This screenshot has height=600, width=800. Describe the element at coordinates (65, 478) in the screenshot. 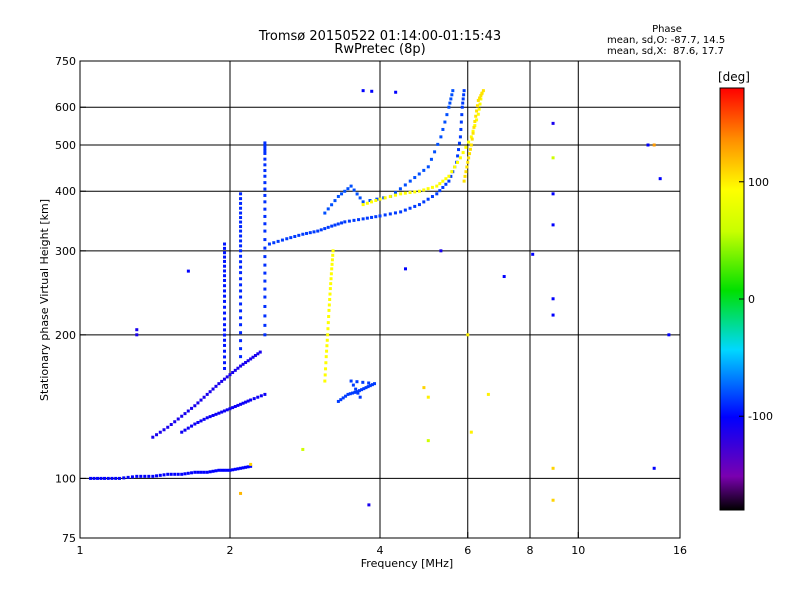

I see `y-tick-label: 100` at that location.